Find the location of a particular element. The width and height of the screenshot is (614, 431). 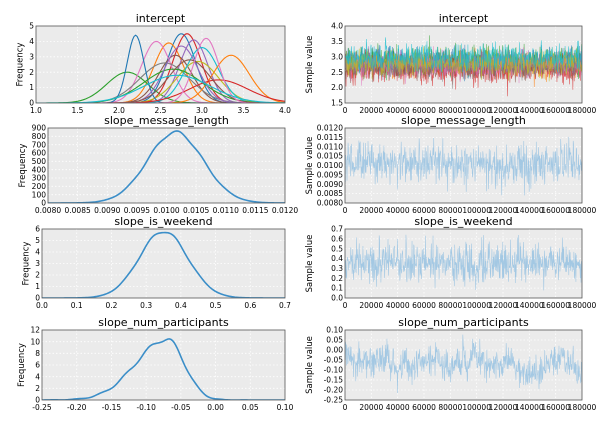

slope-message-length-kde-xtick-label: 0.0090 is located at coordinates (107, 210).